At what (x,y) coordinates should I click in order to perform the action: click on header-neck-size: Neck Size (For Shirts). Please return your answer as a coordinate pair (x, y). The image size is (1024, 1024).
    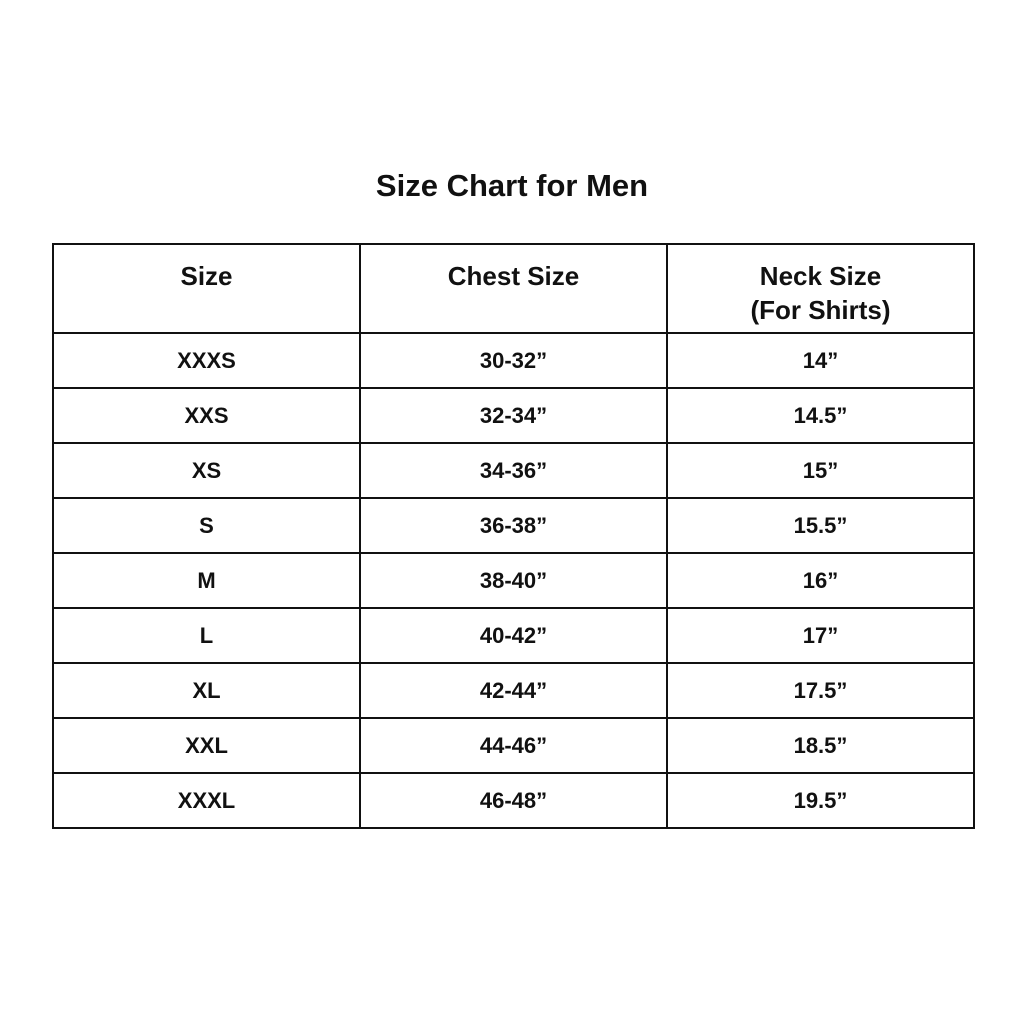
    Looking at the image, I should click on (820, 288).